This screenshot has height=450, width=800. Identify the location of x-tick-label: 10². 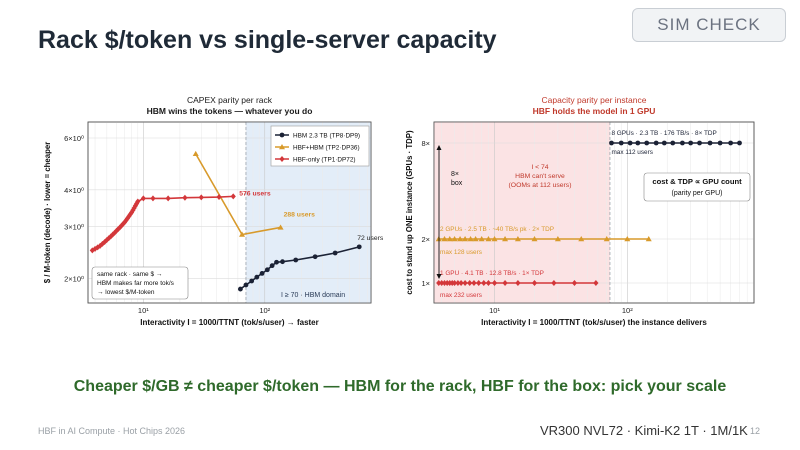
(264, 310).